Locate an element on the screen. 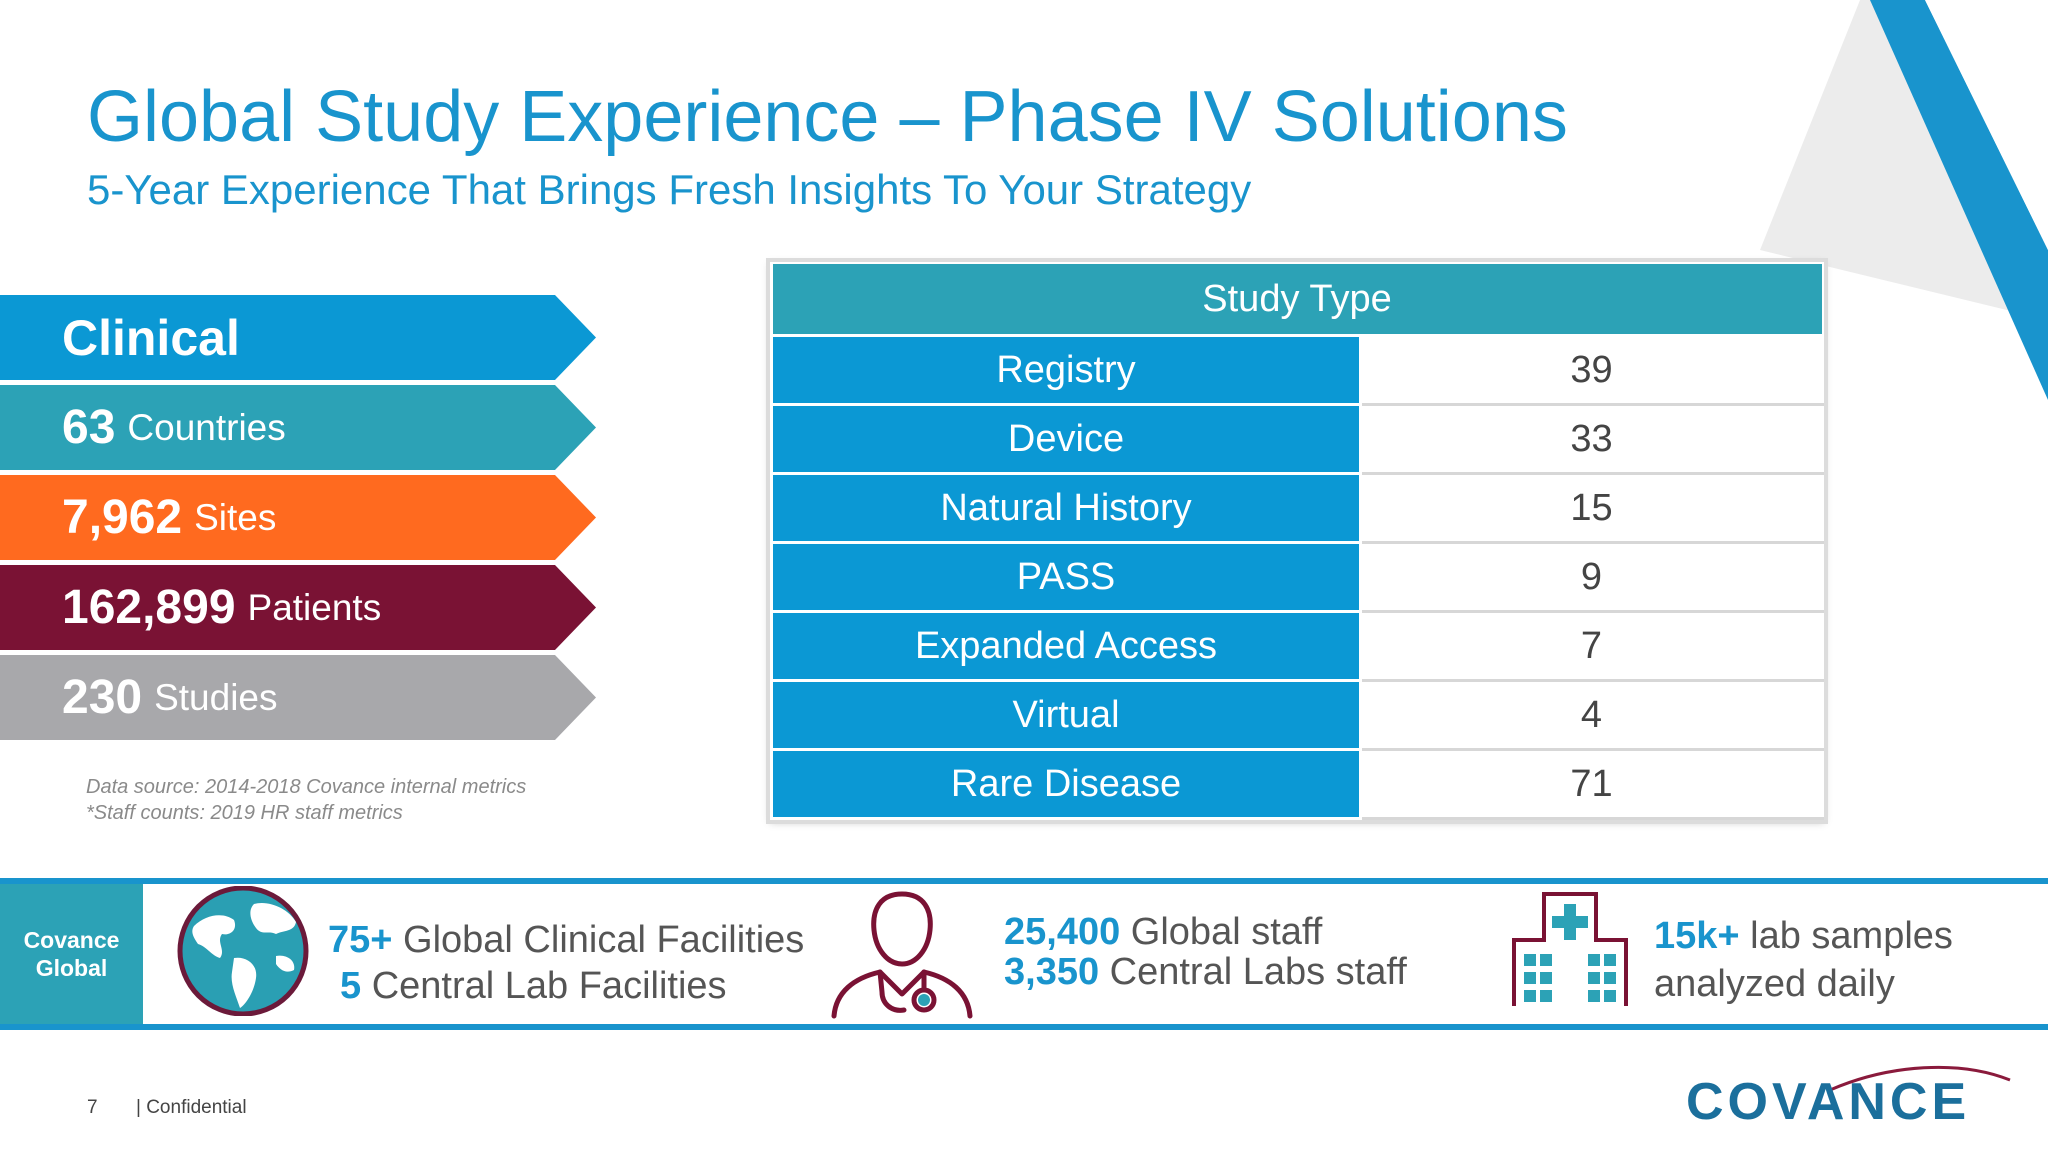 This screenshot has height=1152, width=2048. staff-line-1: 25,400 Global staff is located at coordinates (1205, 932).